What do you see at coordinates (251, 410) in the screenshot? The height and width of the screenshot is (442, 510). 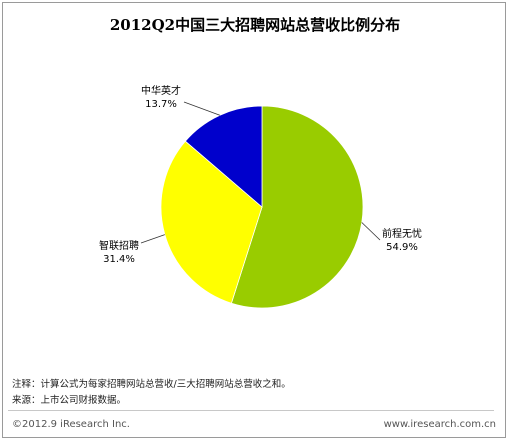 I see `footer-divider` at bounding box center [251, 410].